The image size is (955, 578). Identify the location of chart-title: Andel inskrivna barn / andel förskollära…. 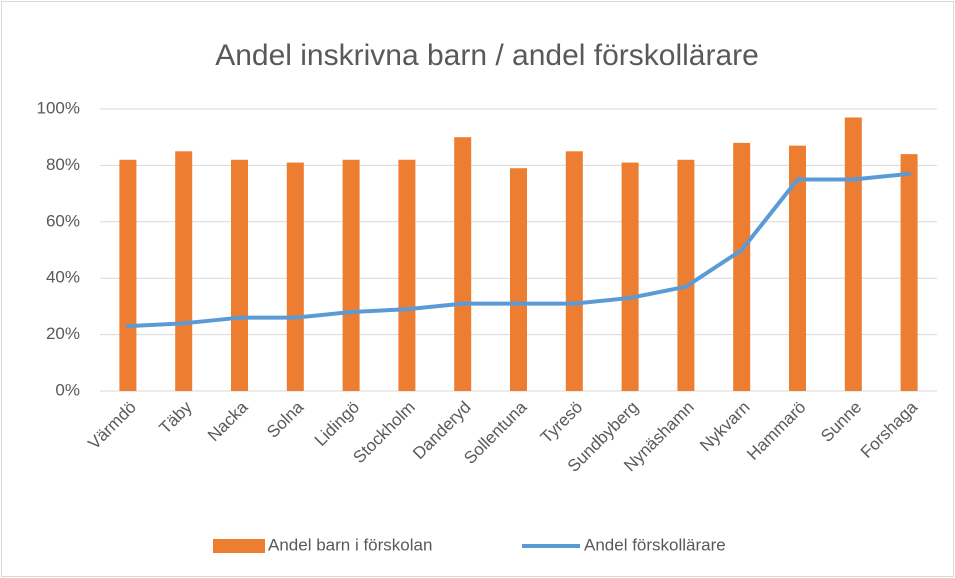
(487, 55).